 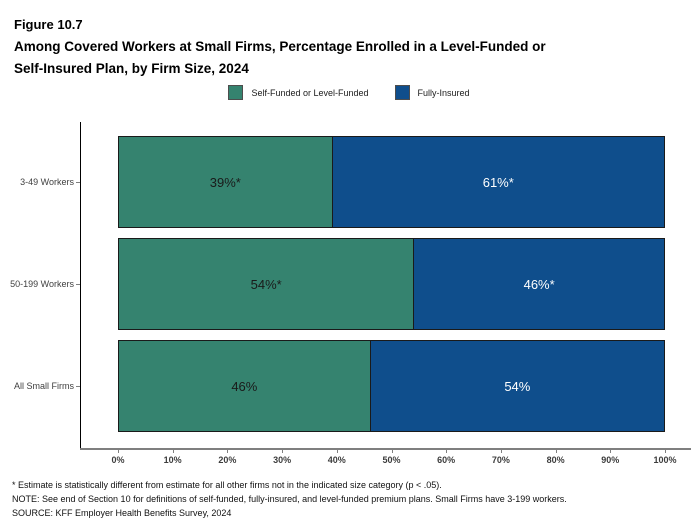 What do you see at coordinates (236, 92) in the screenshot?
I see `legend-swatch-self-funded` at bounding box center [236, 92].